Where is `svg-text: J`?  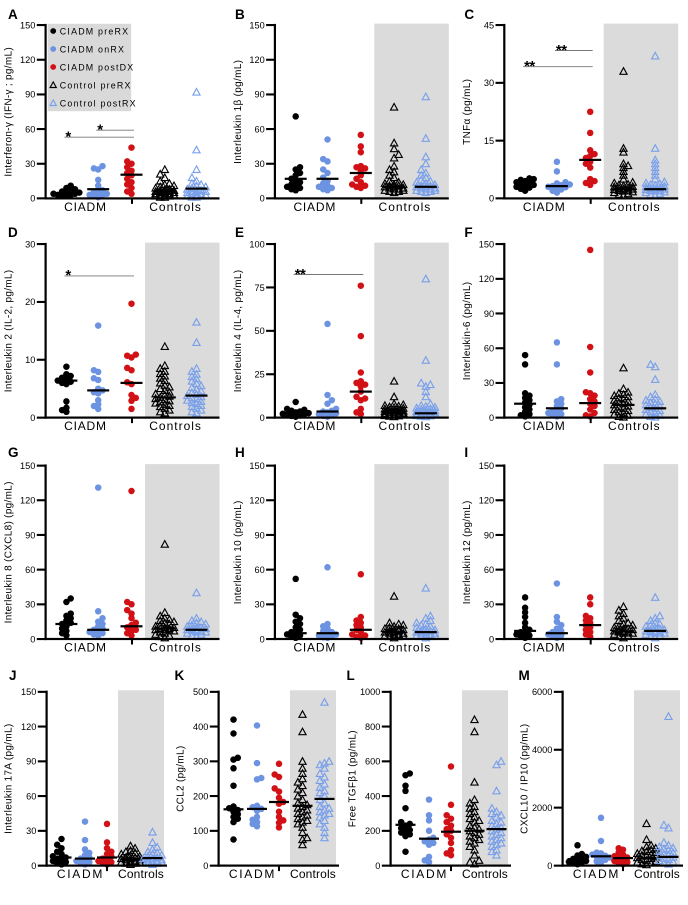
svg-text: J is located at coordinates (13, 675).